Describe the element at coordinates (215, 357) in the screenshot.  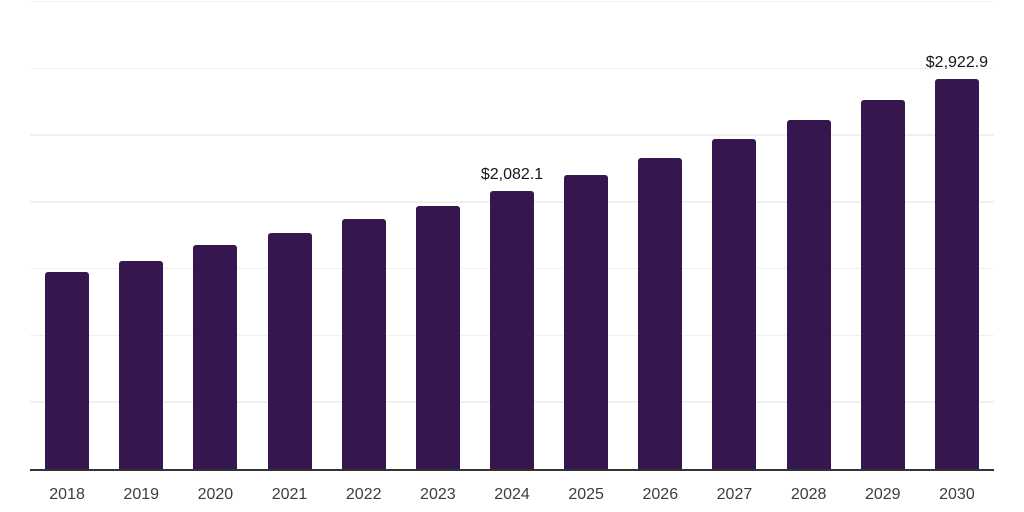
I see `bar-2020` at that location.